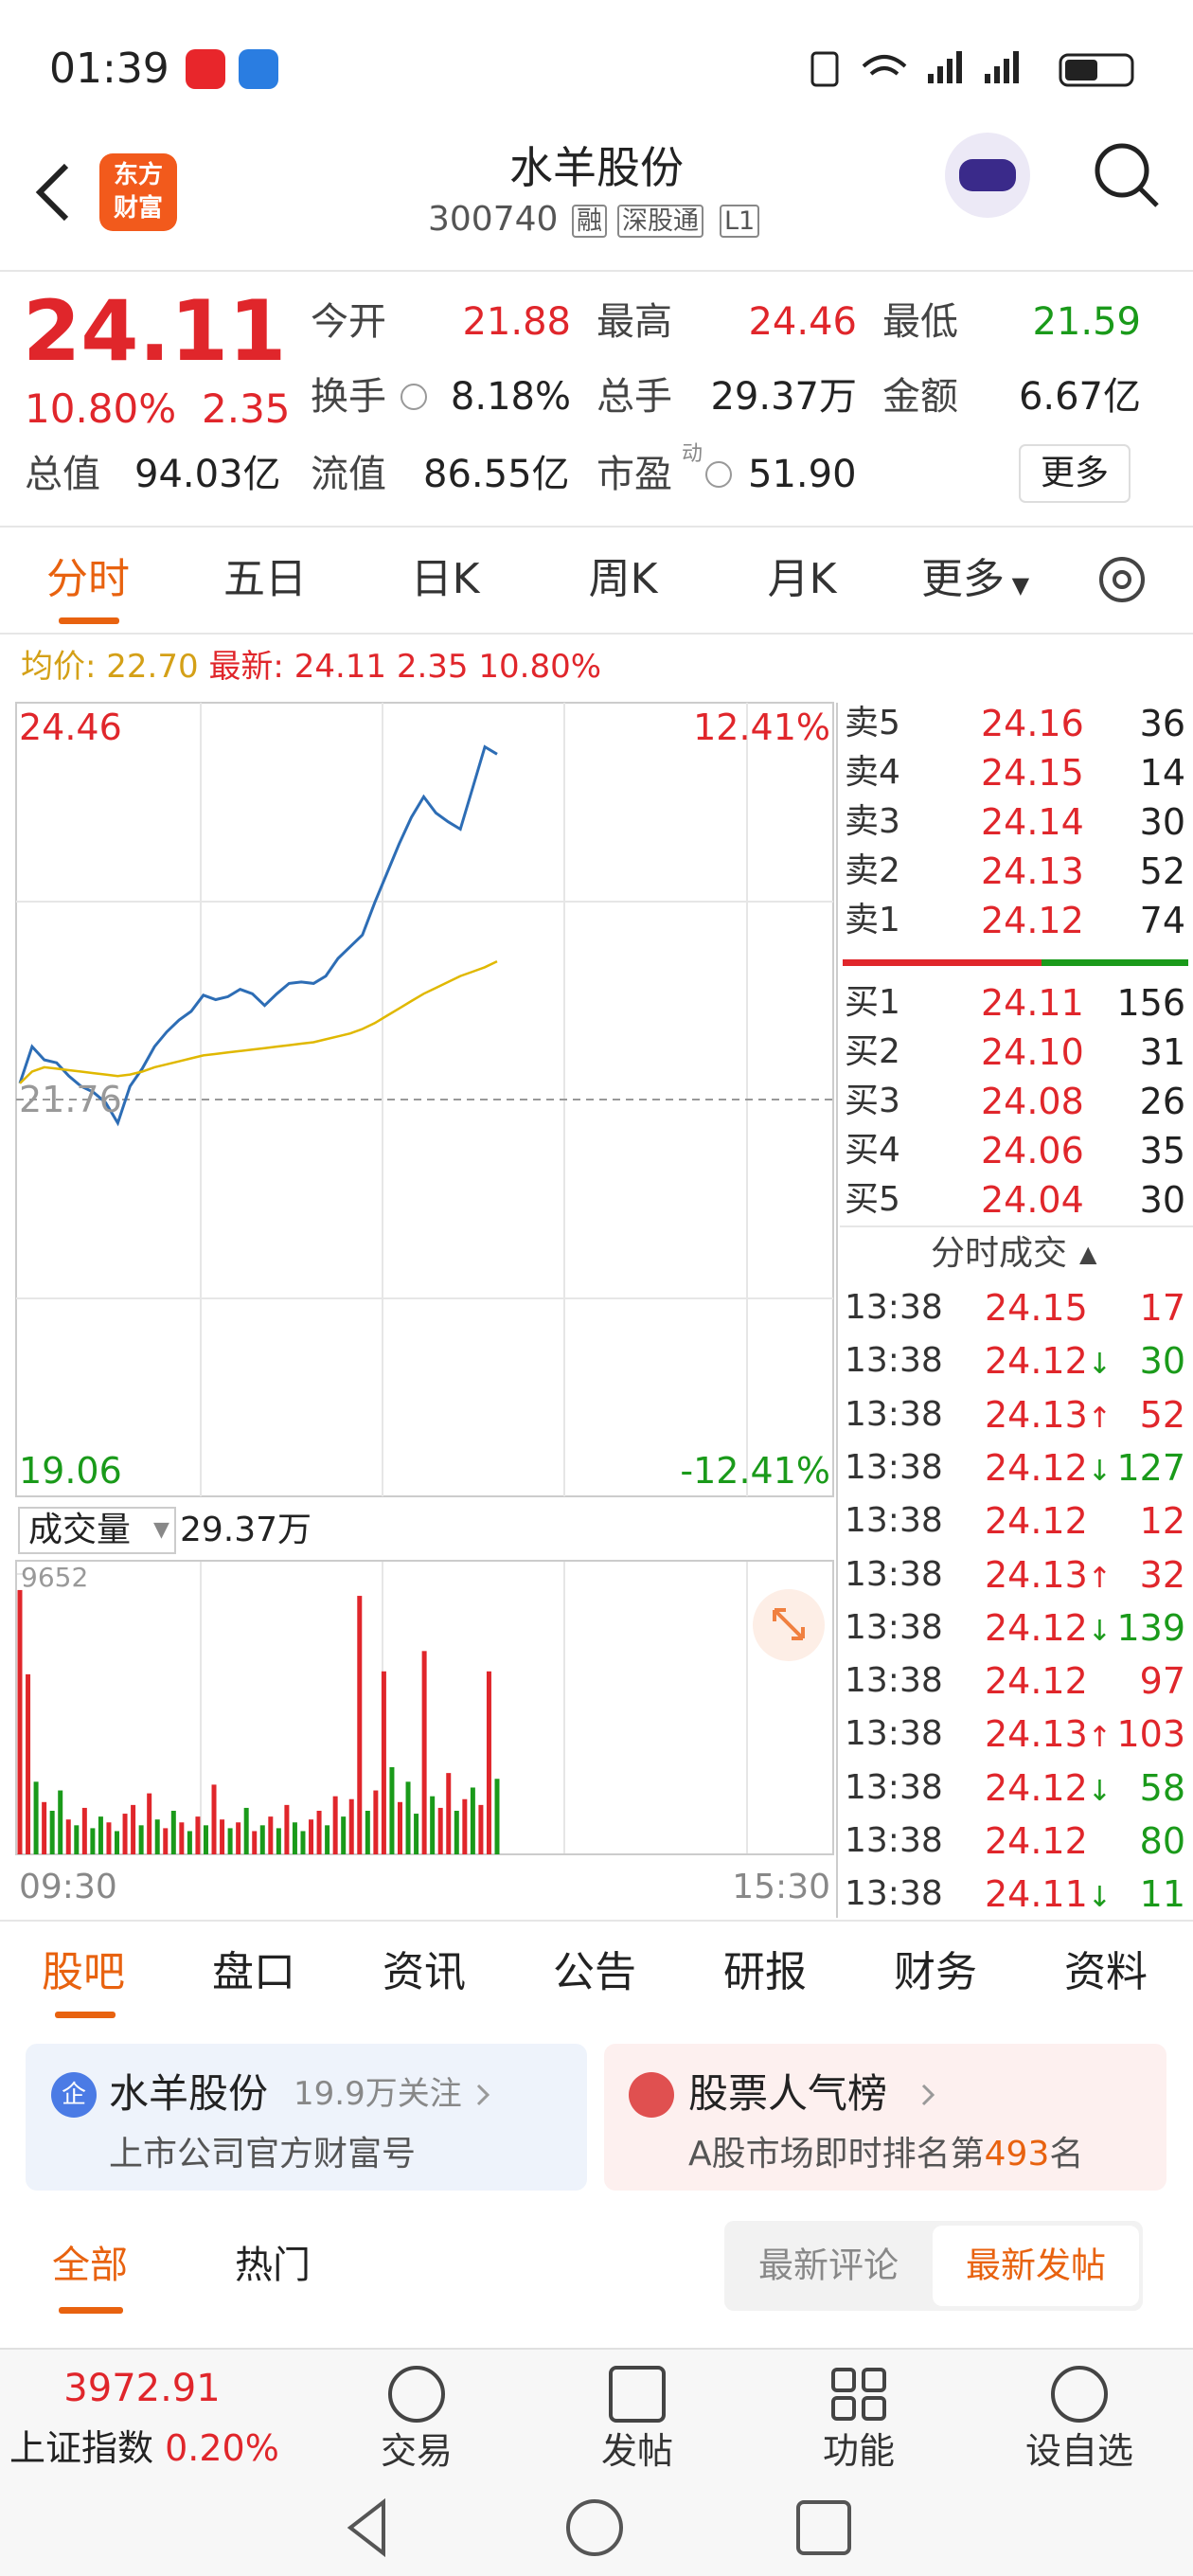 The width and height of the screenshot is (1193, 2576). Describe the element at coordinates (417, 2451) in the screenshot. I see `action-label: 交易` at that location.